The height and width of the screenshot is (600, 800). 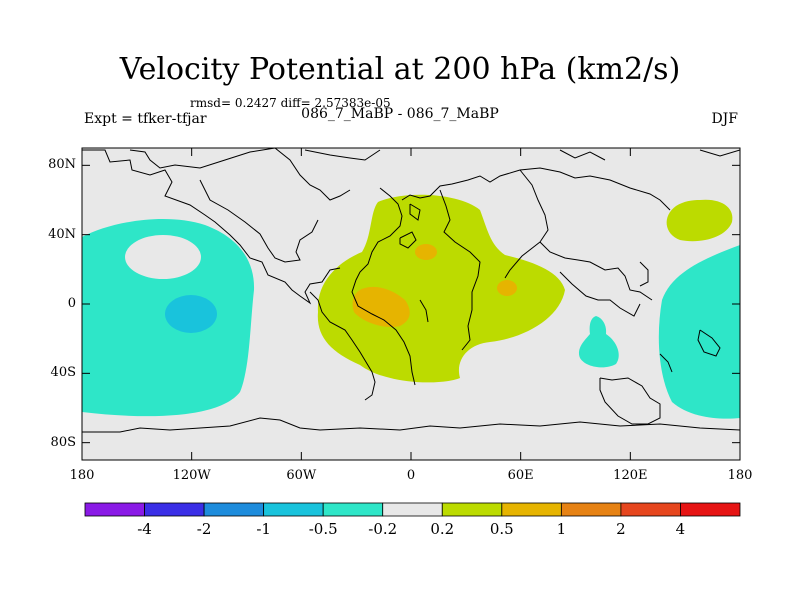 I want to click on x-tick-label: 60E, so click(x=520, y=475).